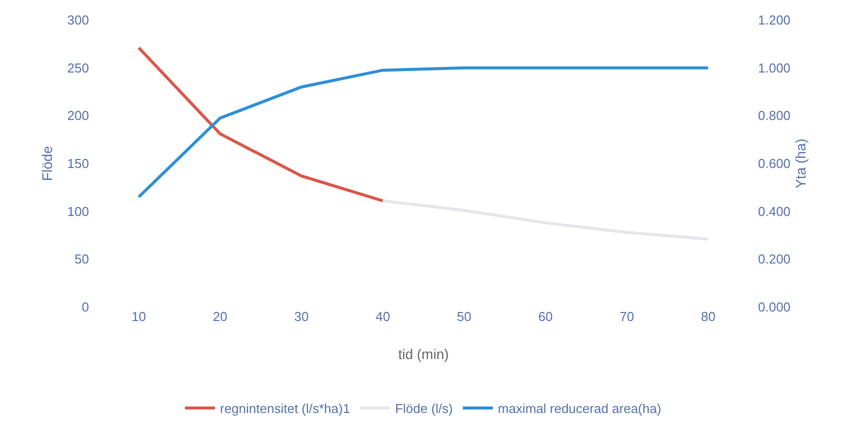  Describe the element at coordinates (774, 211) in the screenshot. I see `y2-tick-label: 0.400` at that location.